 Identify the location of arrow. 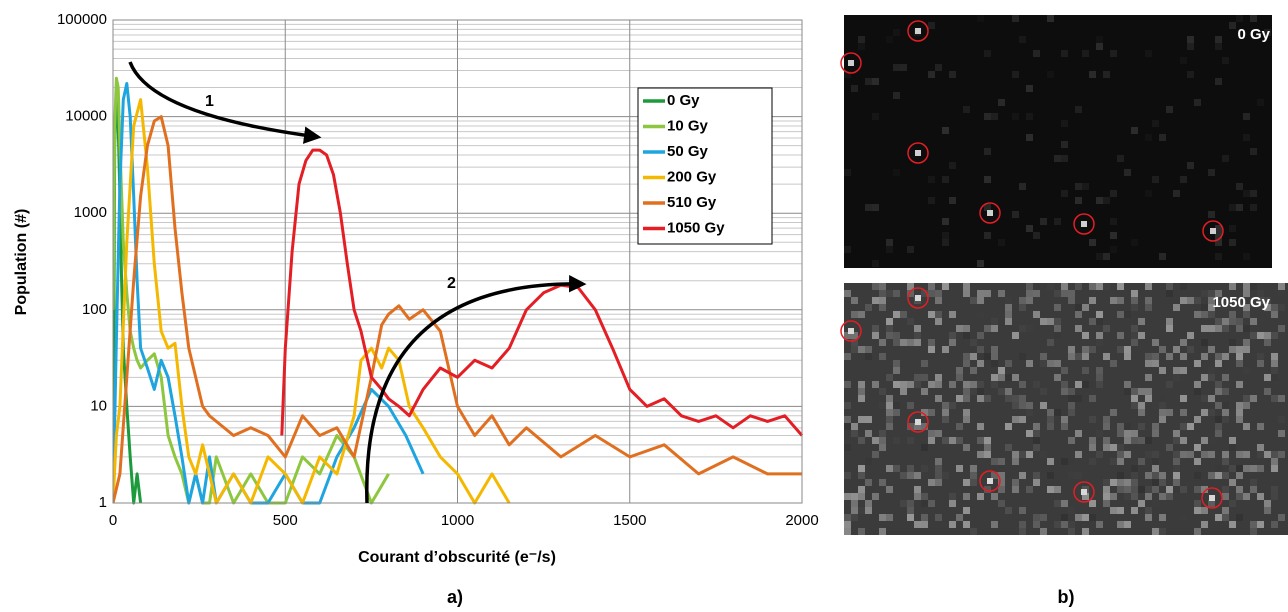
(476, 389).